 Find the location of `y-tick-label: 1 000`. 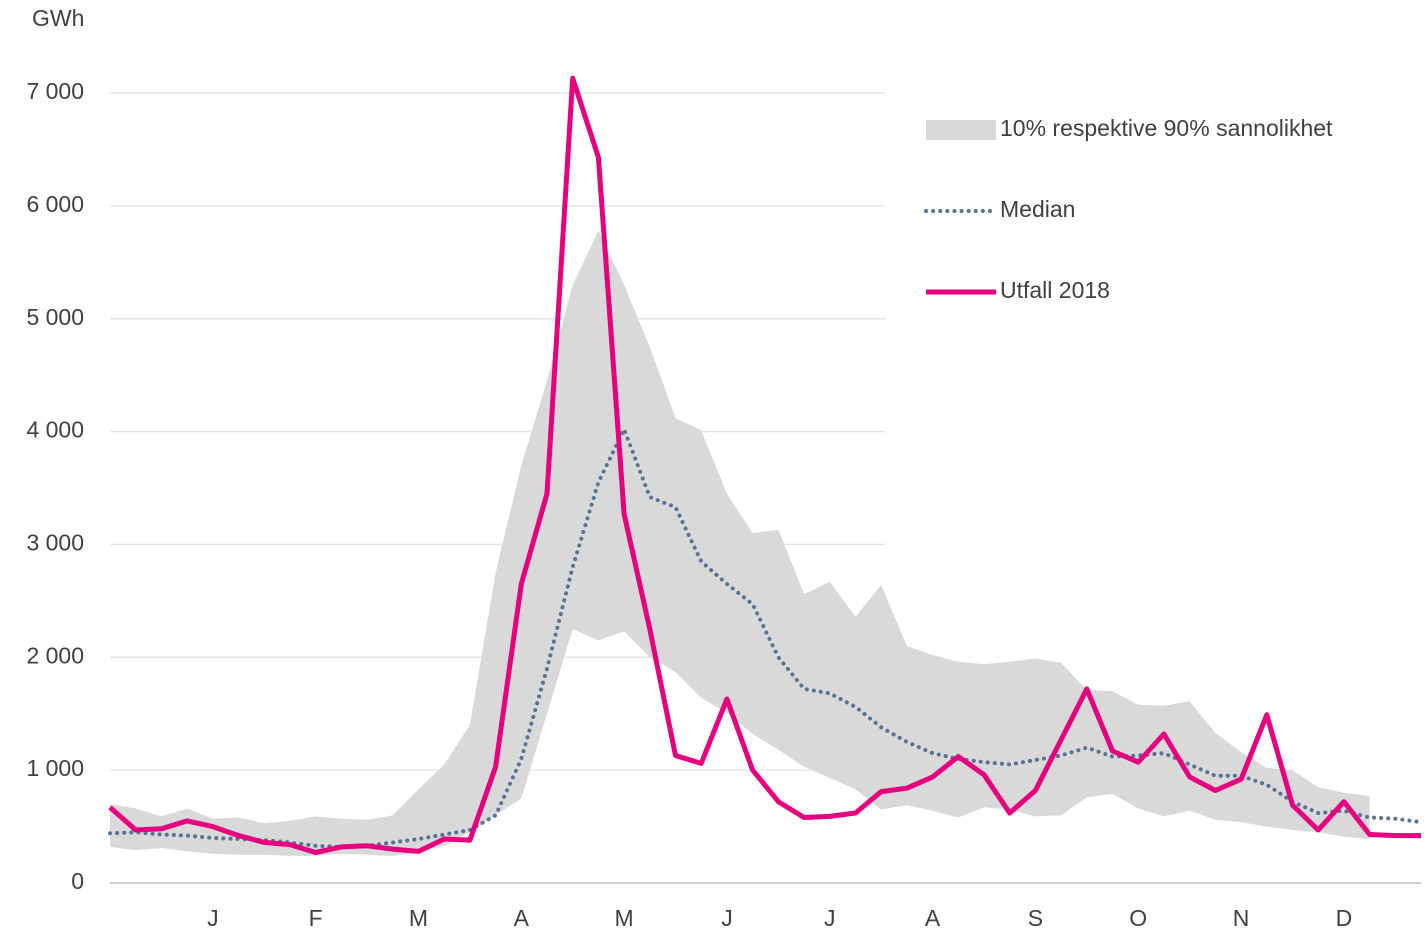

y-tick-label: 1 000 is located at coordinates (55, 768).